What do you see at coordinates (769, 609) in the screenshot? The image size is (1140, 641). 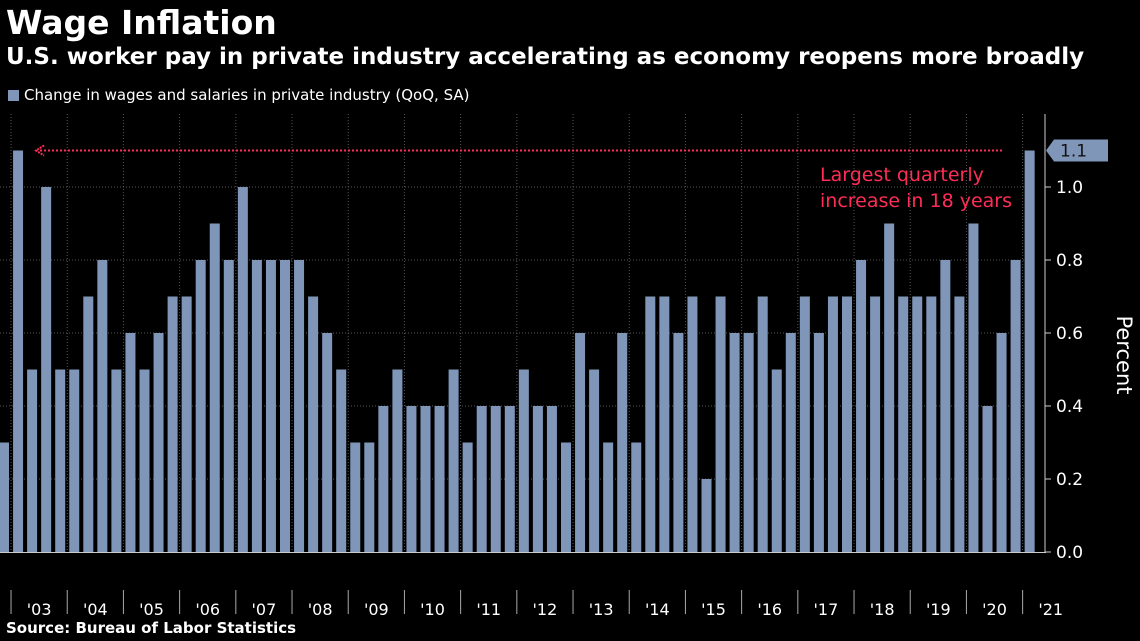 I see `x-tick-label: '16` at bounding box center [769, 609].